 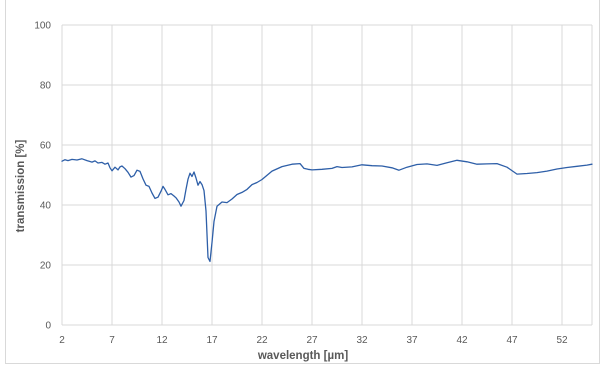 What do you see at coordinates (62, 340) in the screenshot?
I see `x-tick-label: 2` at bounding box center [62, 340].